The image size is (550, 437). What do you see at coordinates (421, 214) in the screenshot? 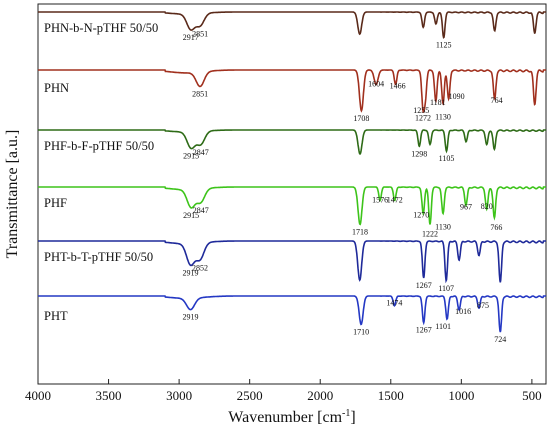
I see `peak-label: 1270` at bounding box center [421, 214].